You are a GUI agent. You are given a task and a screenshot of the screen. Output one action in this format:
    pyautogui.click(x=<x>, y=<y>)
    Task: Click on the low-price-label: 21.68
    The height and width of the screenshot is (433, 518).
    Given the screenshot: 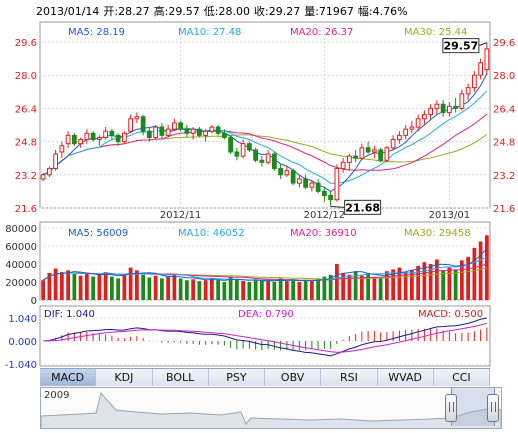 What is the action you would take?
    pyautogui.click(x=362, y=207)
    